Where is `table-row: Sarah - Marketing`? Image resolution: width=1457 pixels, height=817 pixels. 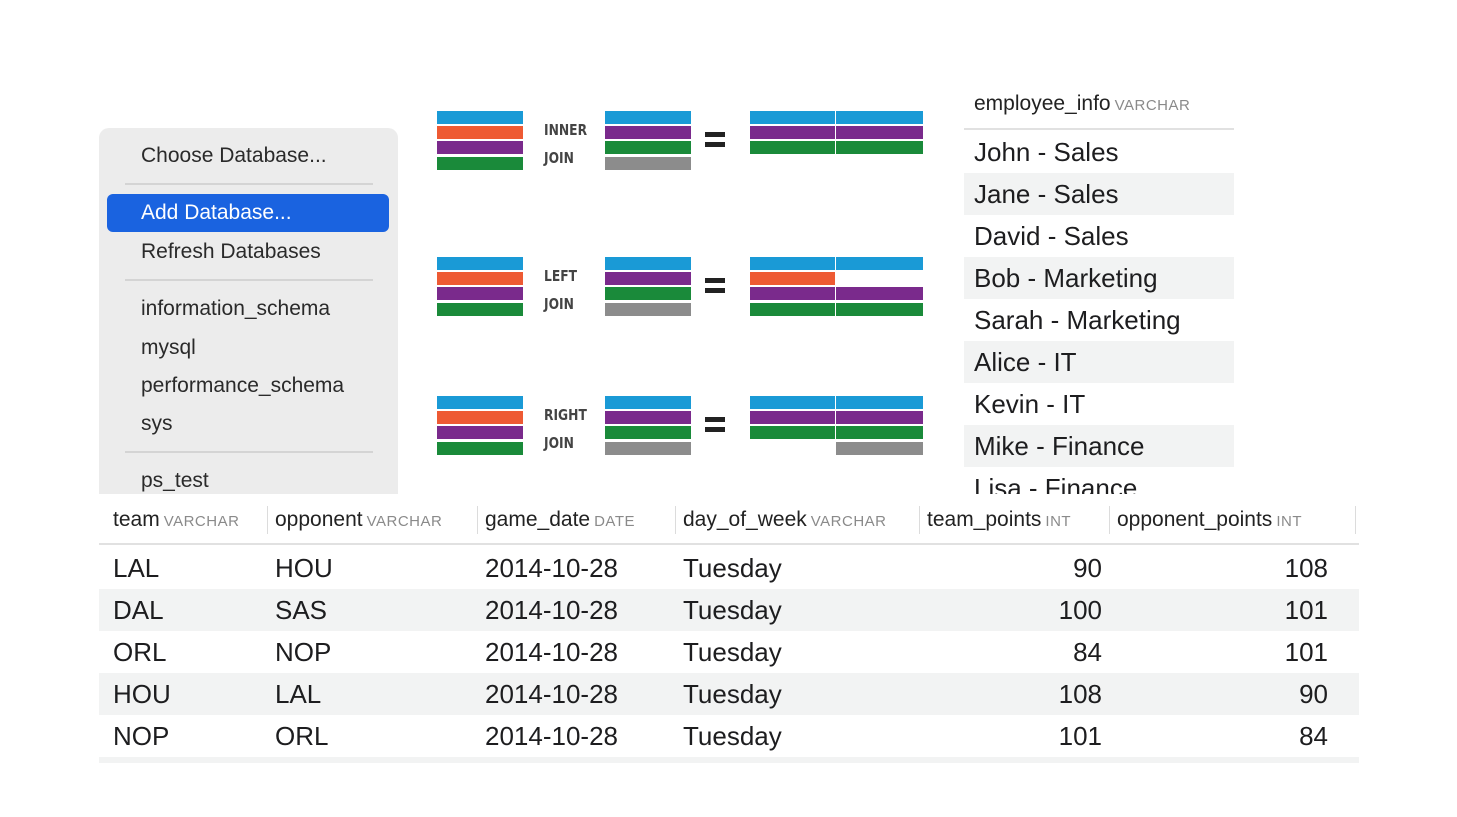 table-row: Sarah - Marketing is located at coordinates (1077, 320).